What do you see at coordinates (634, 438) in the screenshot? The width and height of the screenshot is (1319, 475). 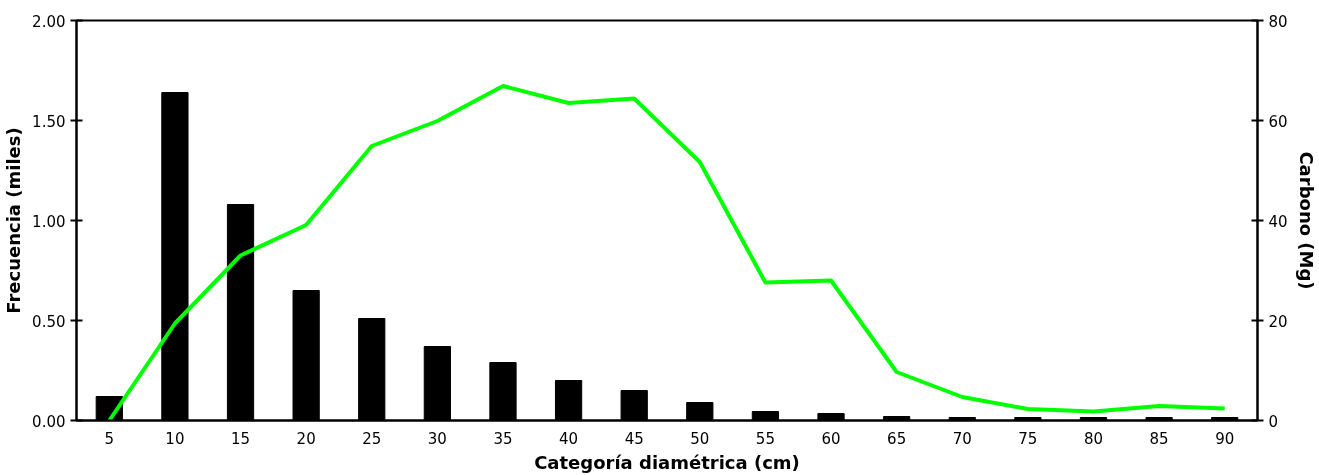 I see `x-tick-label: 45` at bounding box center [634, 438].